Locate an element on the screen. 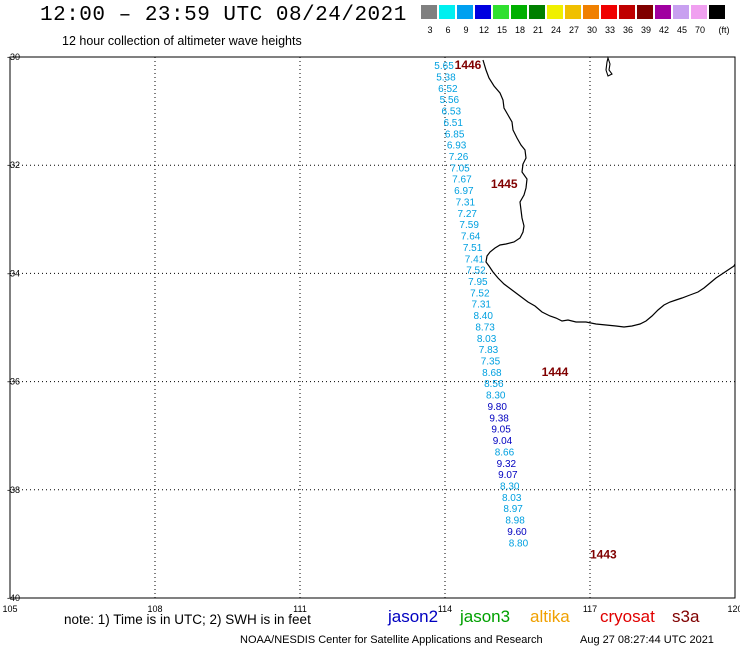  longitude-tick-label: 105 is located at coordinates (9, 609).